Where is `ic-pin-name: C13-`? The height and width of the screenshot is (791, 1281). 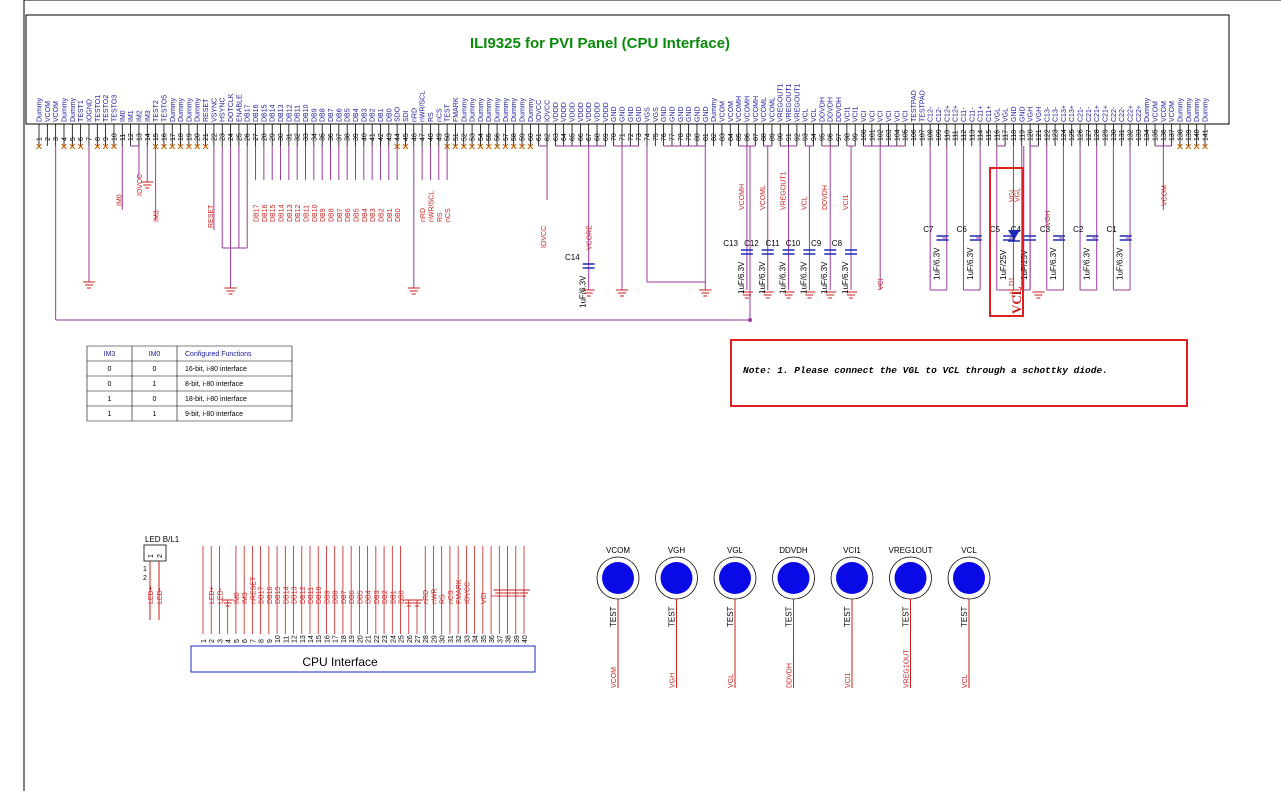
ic-pin-name: C13- is located at coordinates (1056, 114).